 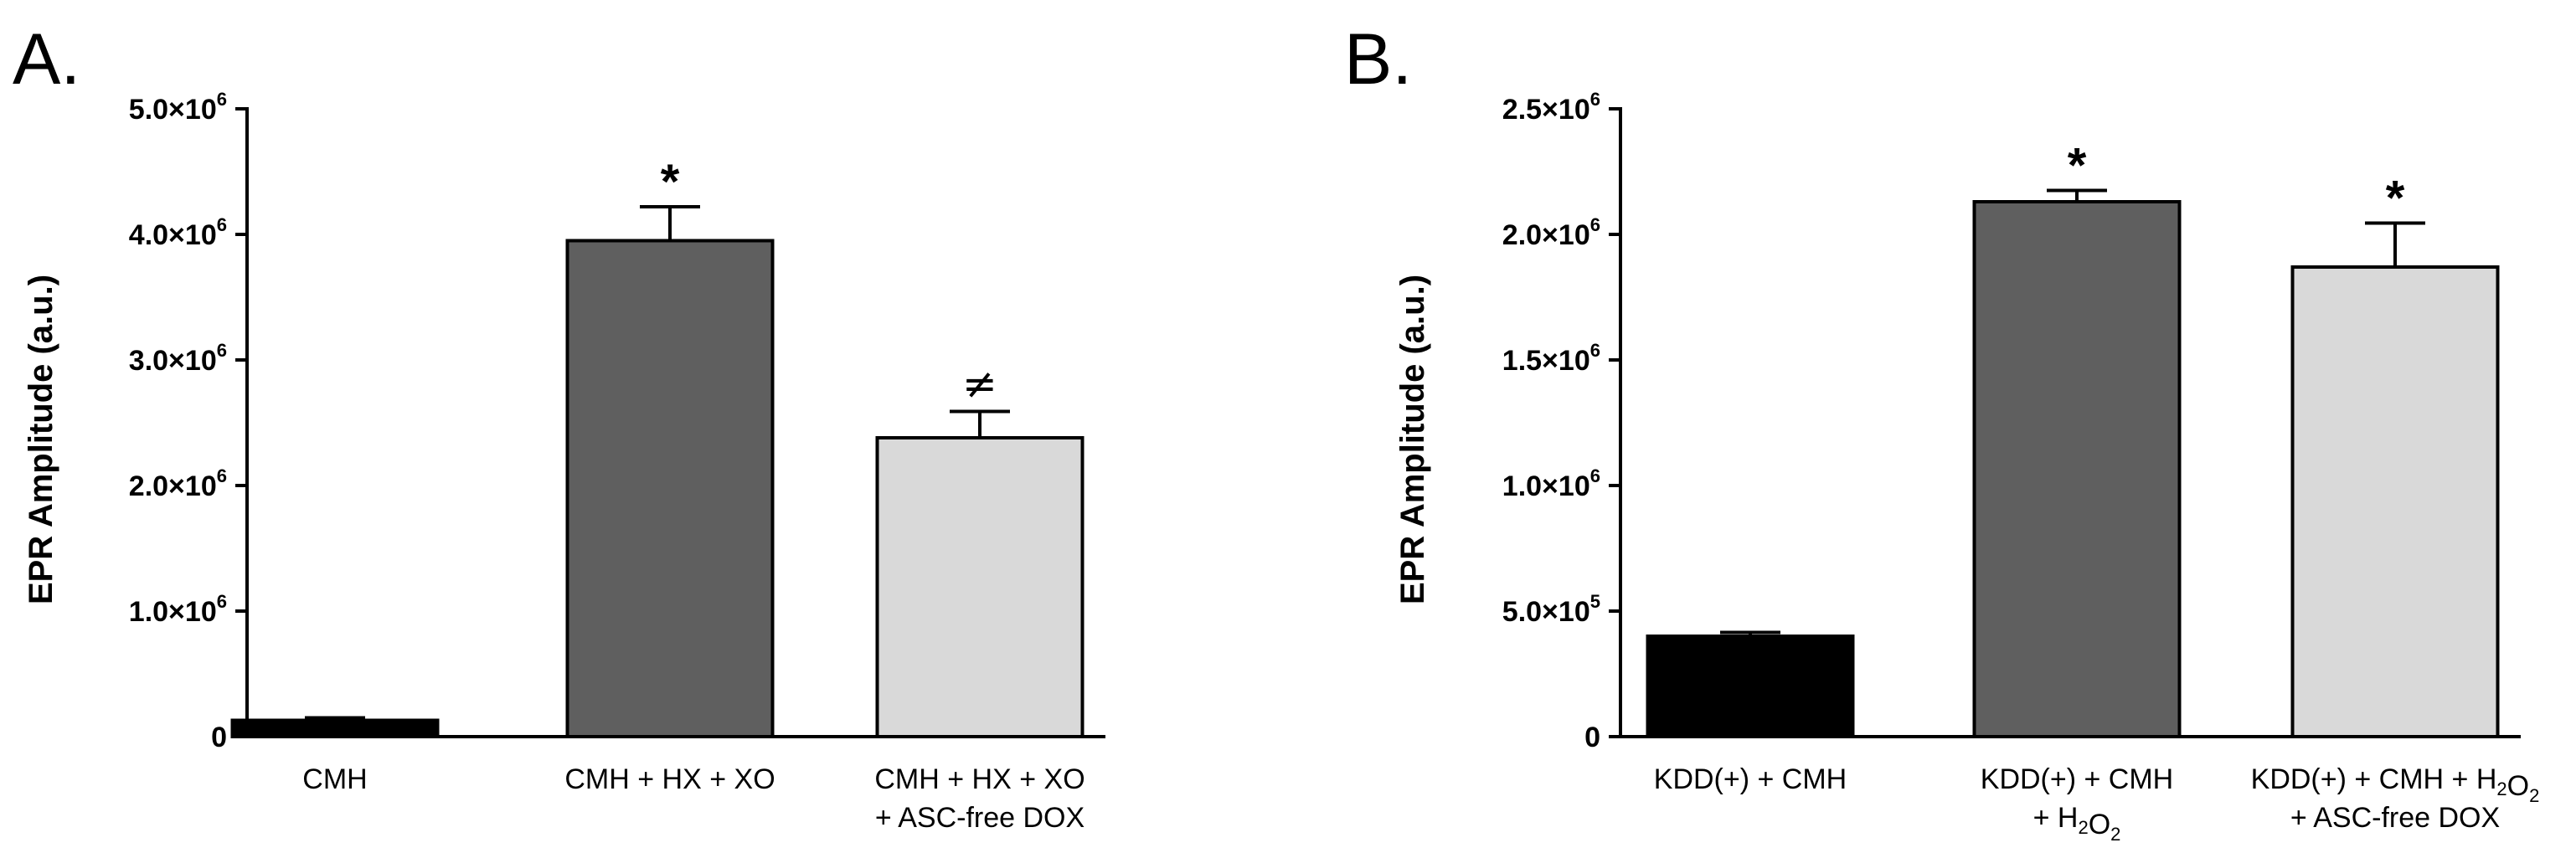 I want to click on panel-label: A., so click(x=46, y=59).